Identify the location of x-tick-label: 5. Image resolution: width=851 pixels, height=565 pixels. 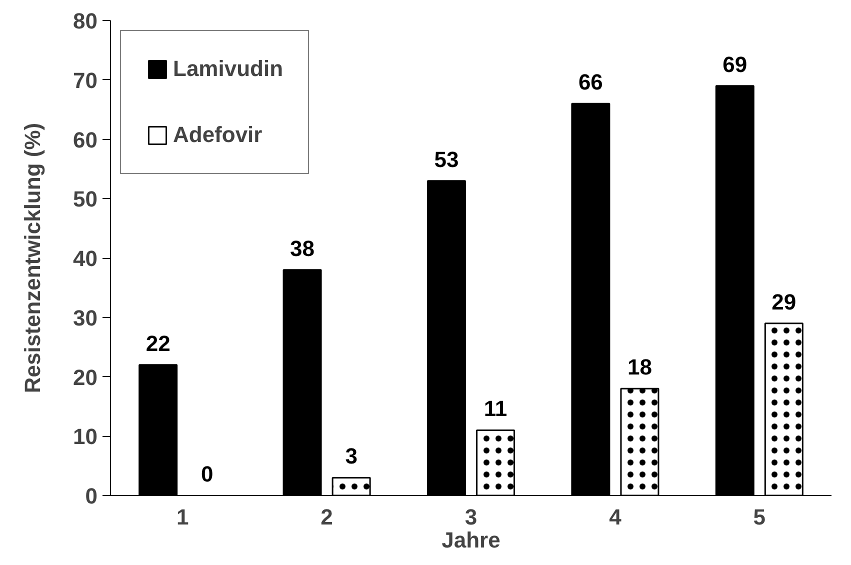
(759, 517).